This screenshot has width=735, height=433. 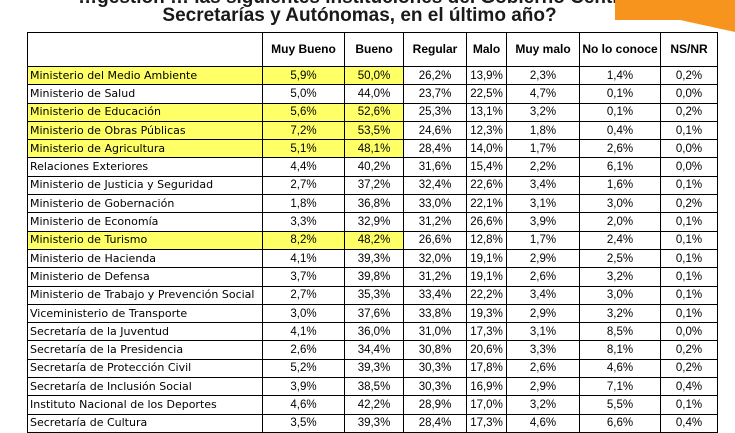 I want to click on value-cell: 13,1%, so click(x=486, y=112).